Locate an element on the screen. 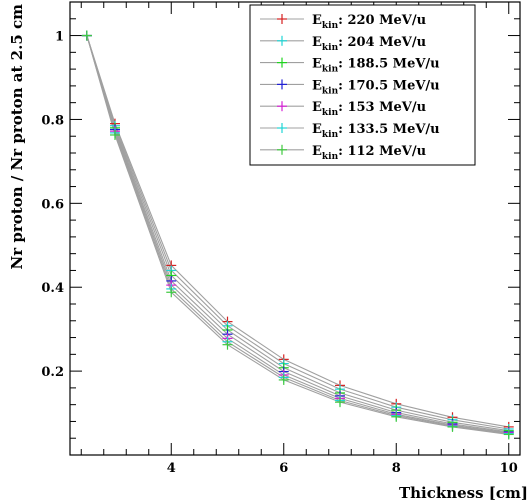  data-point-marker is located at coordinates (87, 36).